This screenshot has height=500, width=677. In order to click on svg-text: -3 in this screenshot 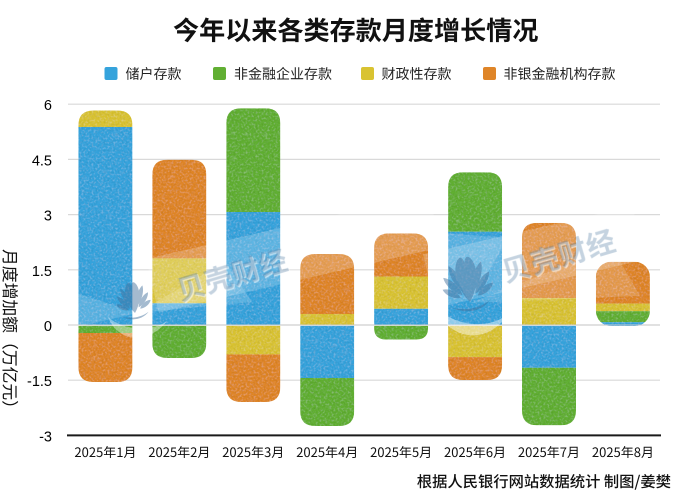, I will do `click(45, 437)`.